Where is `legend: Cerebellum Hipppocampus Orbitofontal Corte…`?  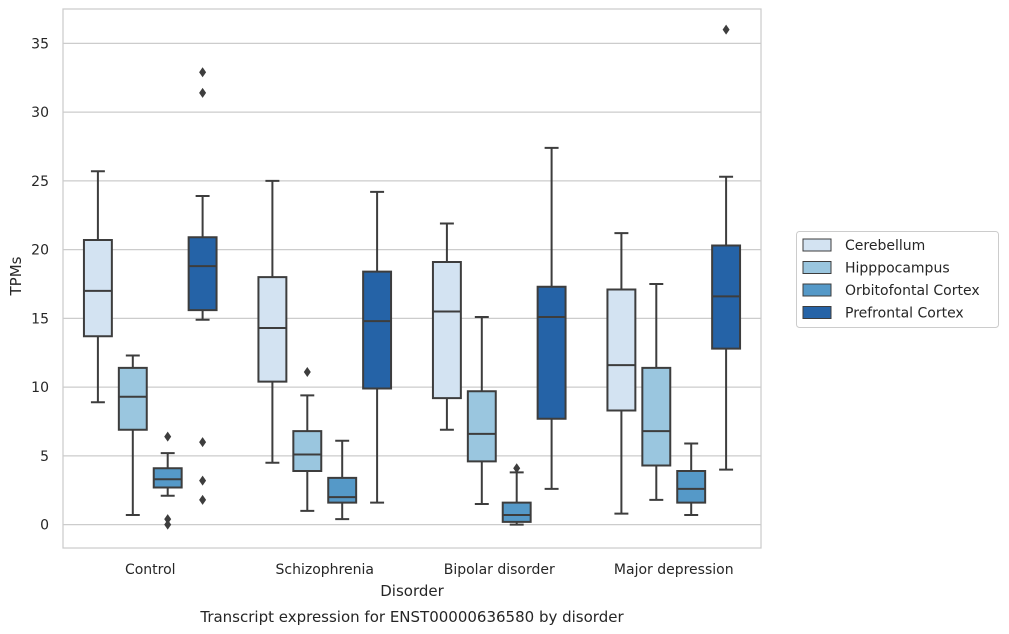
legend: Cerebellum Hipppocampus Orbitofontal Corte… is located at coordinates (897, 279).